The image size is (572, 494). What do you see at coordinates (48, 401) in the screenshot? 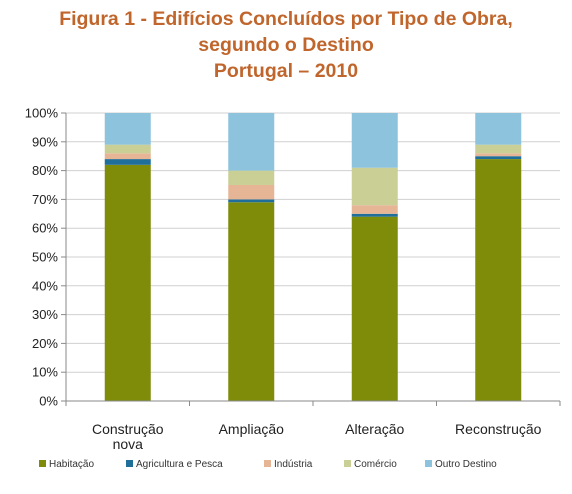
I see `y-tick-label: 0%` at bounding box center [48, 401].